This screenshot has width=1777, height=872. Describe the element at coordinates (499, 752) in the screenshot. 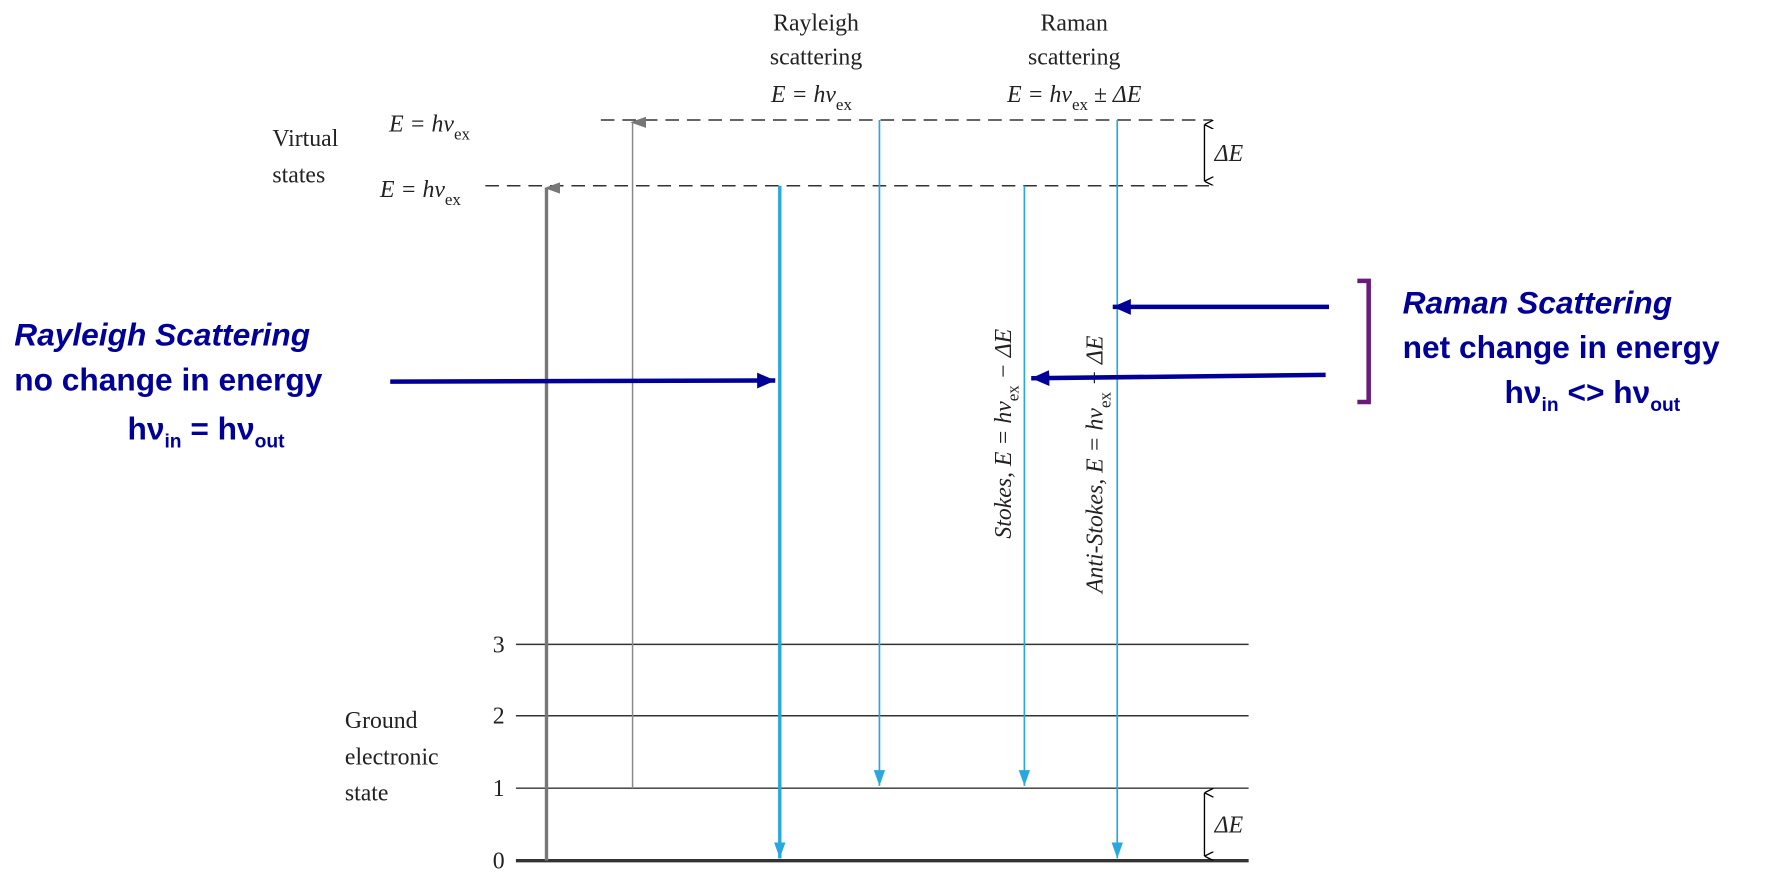

I see `level-labels: 0 1 2 3` at that location.